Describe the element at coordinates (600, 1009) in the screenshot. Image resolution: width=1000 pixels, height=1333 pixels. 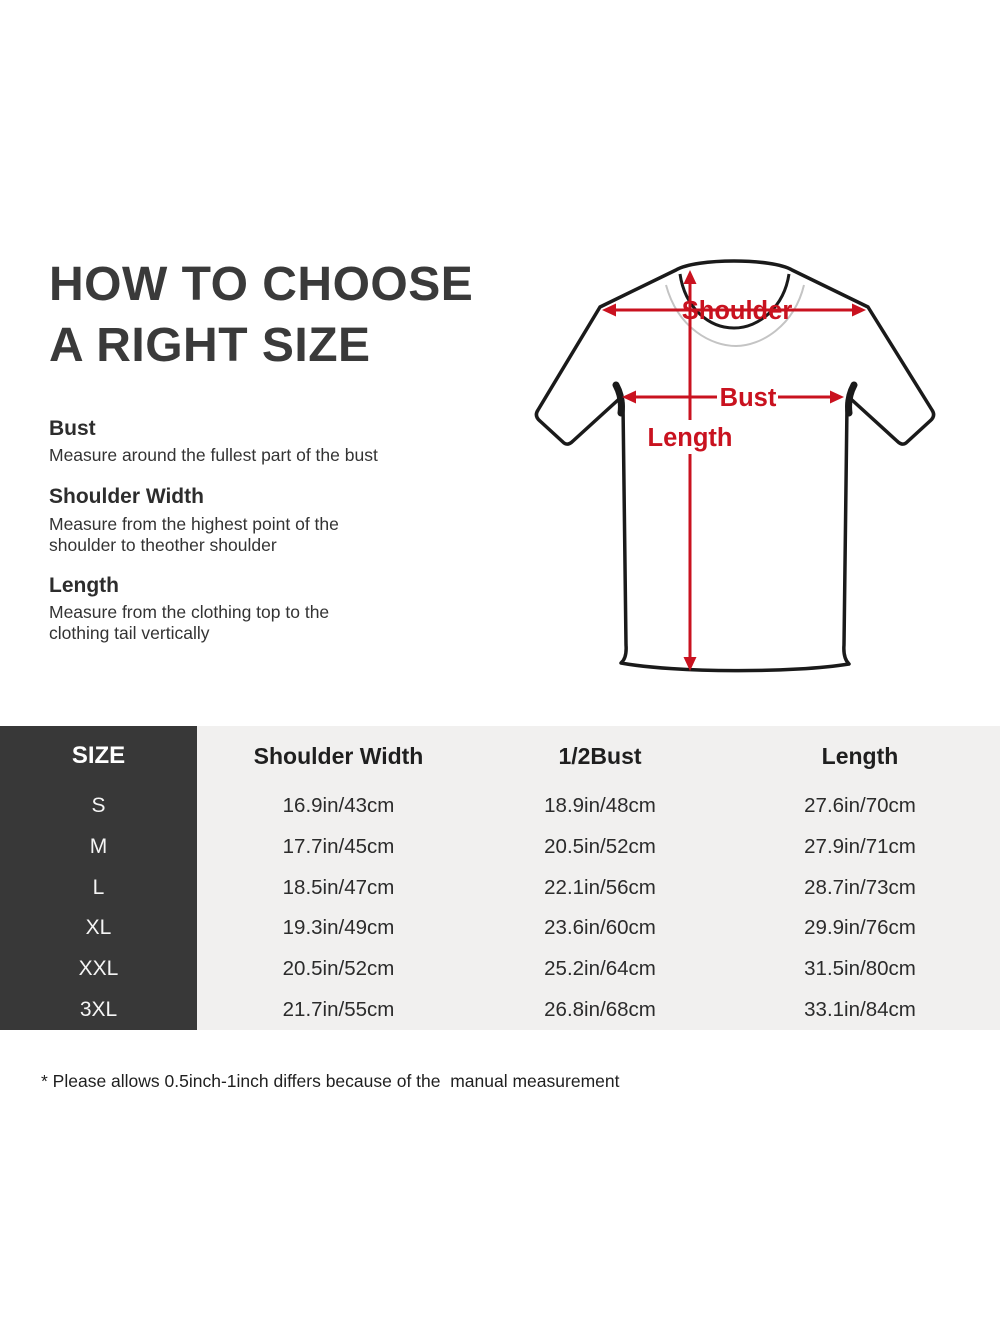
I see `table-cell-bust: 26.8in/68cm` at that location.